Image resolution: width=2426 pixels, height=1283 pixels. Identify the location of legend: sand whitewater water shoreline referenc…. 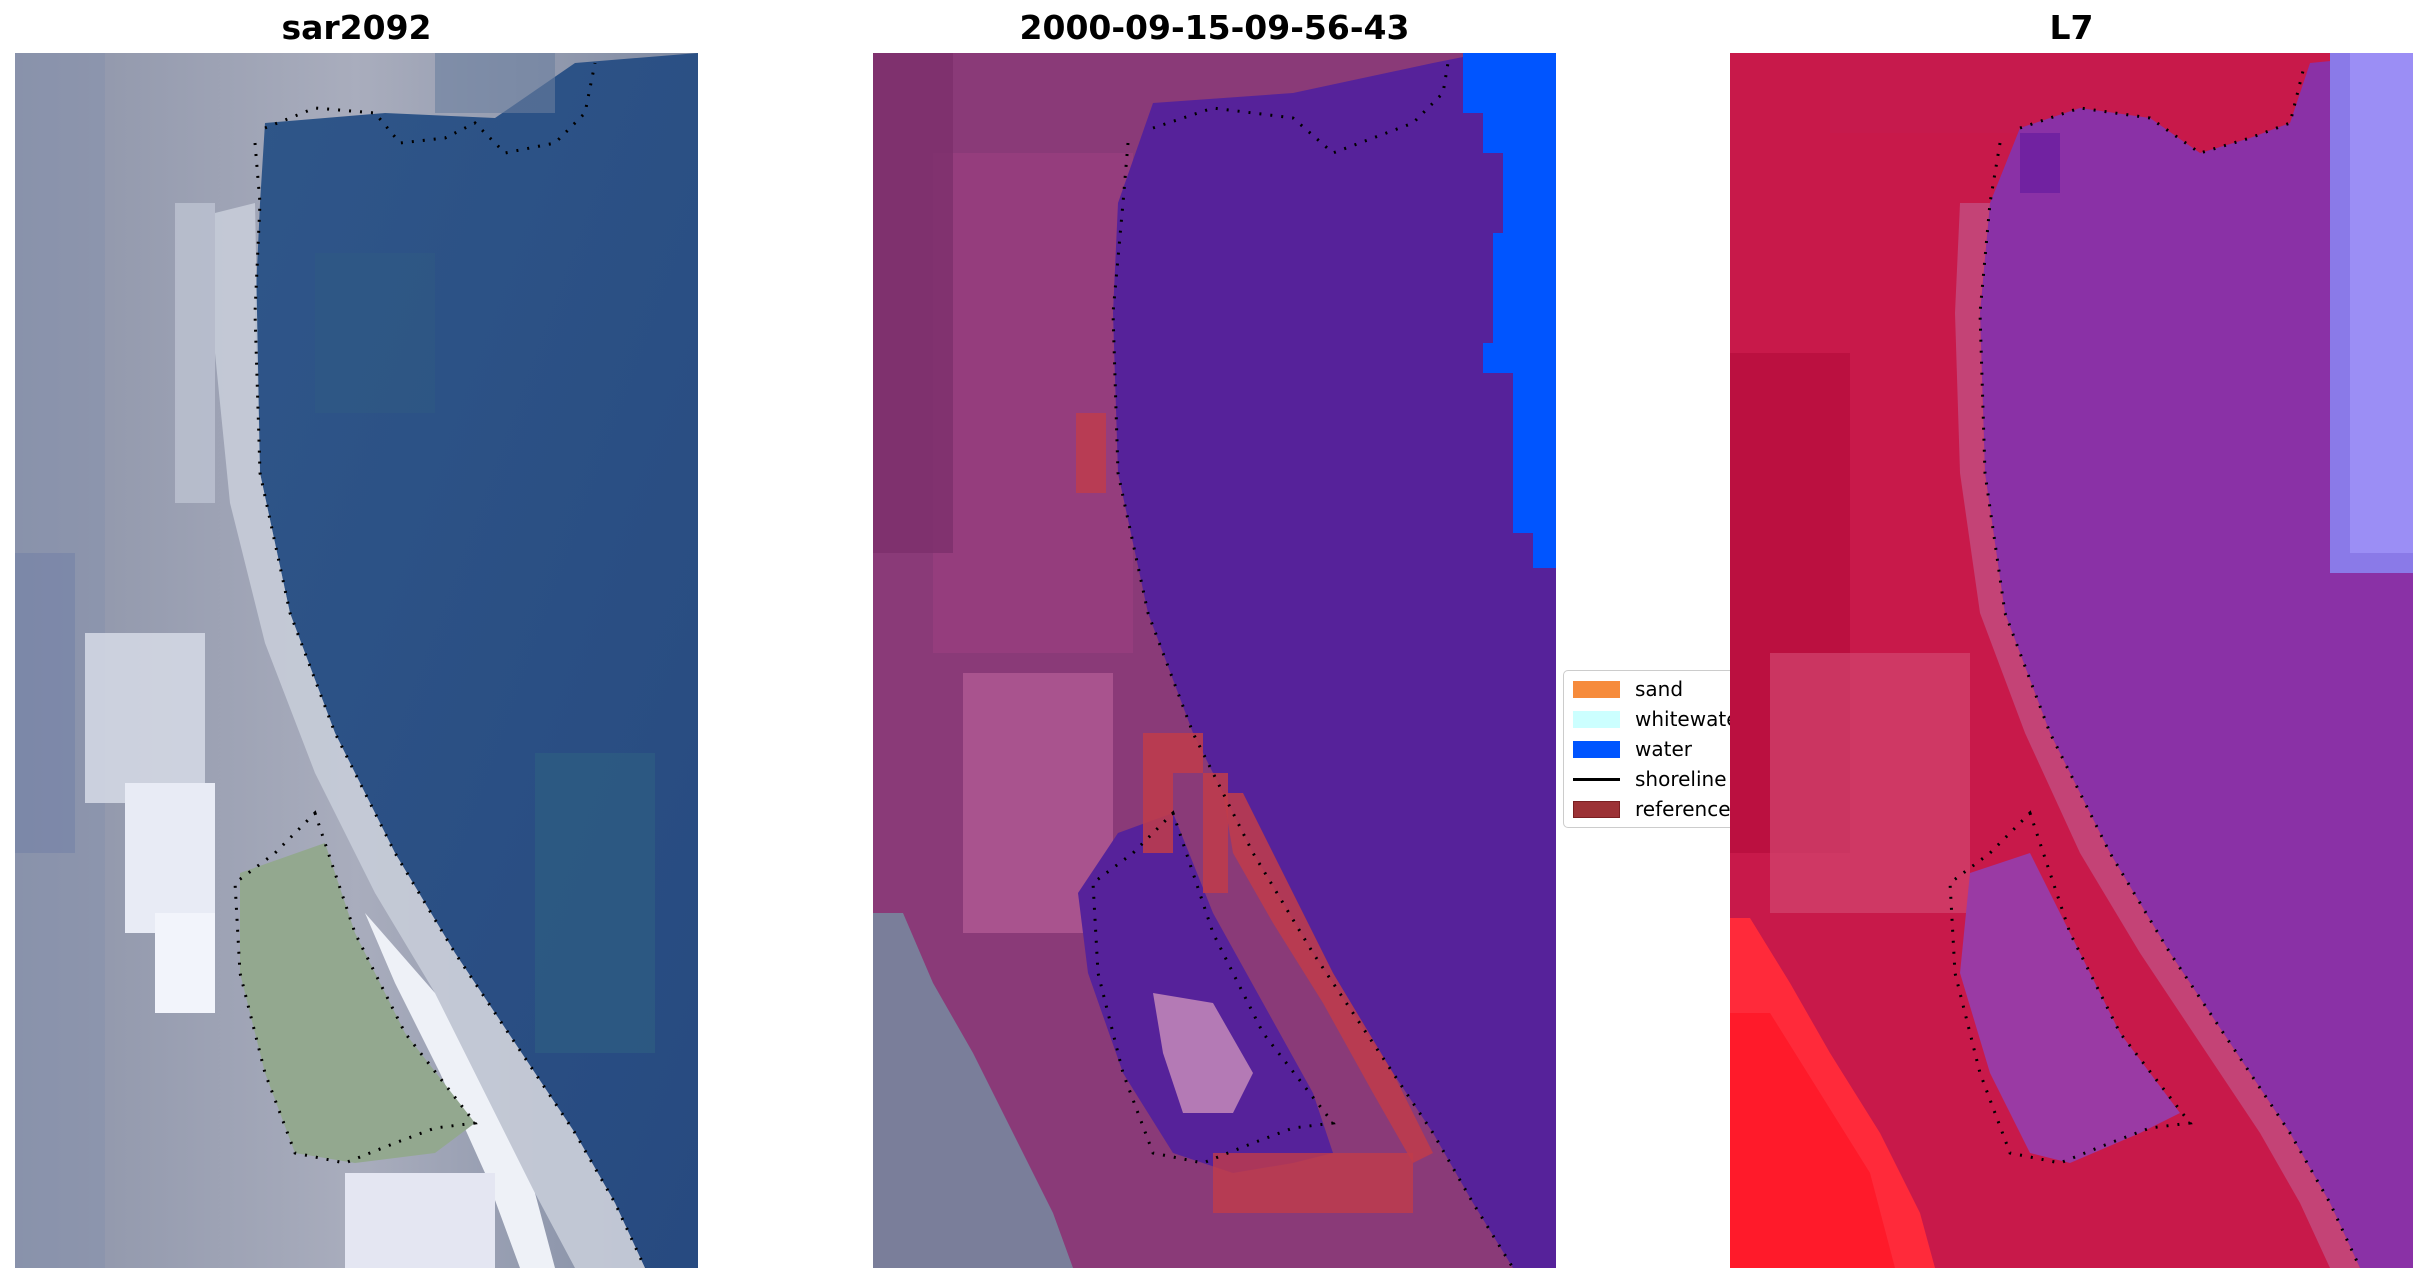
(1650, 749).